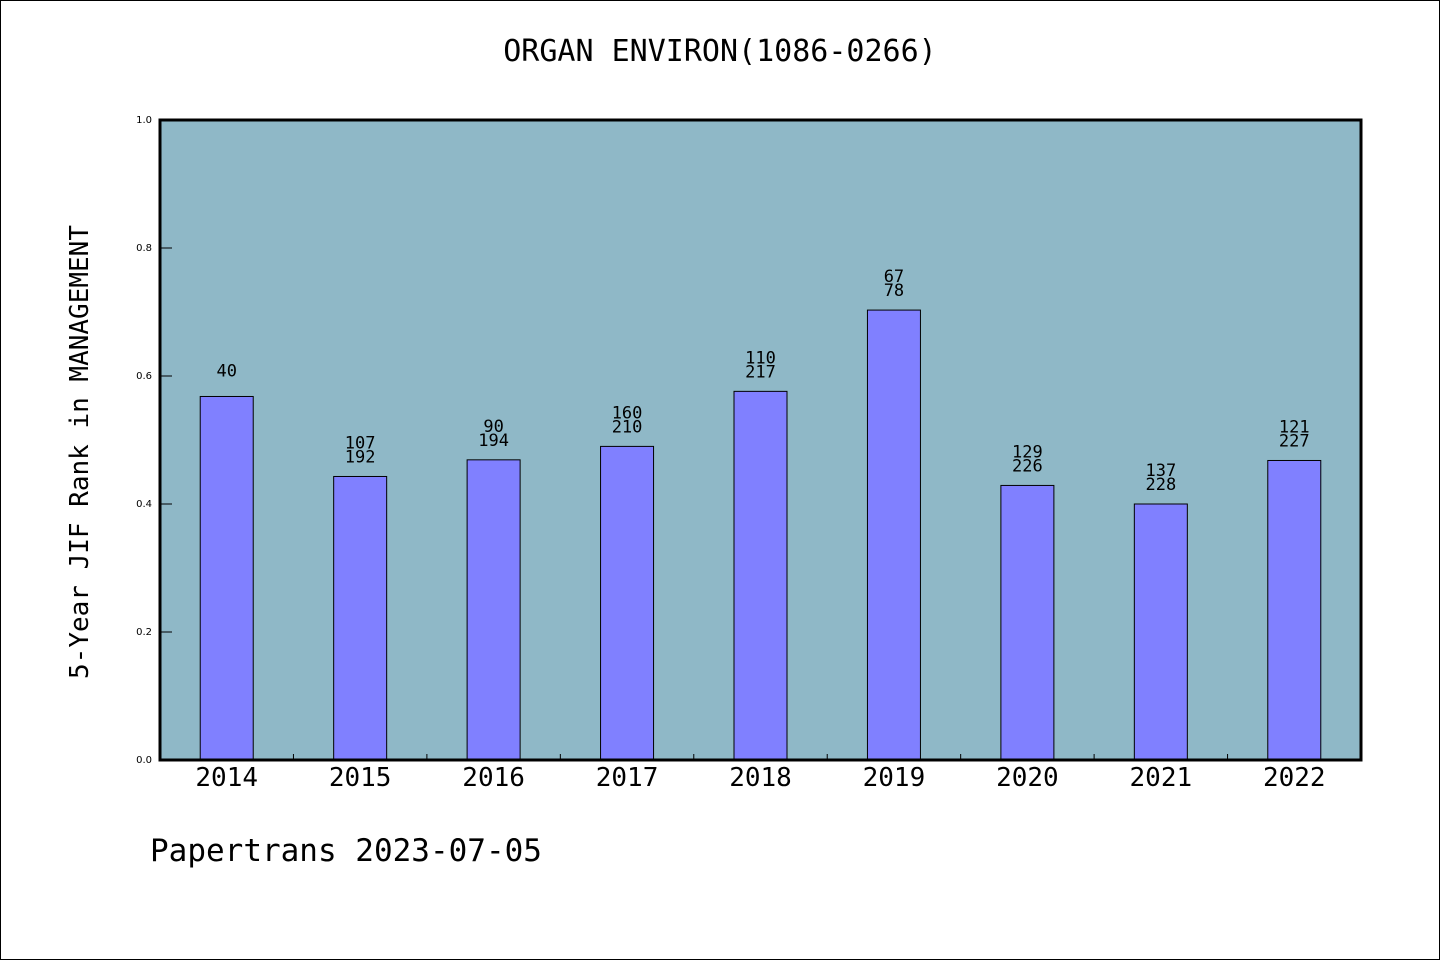  What do you see at coordinates (720, 51) in the screenshot?
I see `chart-title: ORGAN ENVIRON(1086-0266)` at bounding box center [720, 51].